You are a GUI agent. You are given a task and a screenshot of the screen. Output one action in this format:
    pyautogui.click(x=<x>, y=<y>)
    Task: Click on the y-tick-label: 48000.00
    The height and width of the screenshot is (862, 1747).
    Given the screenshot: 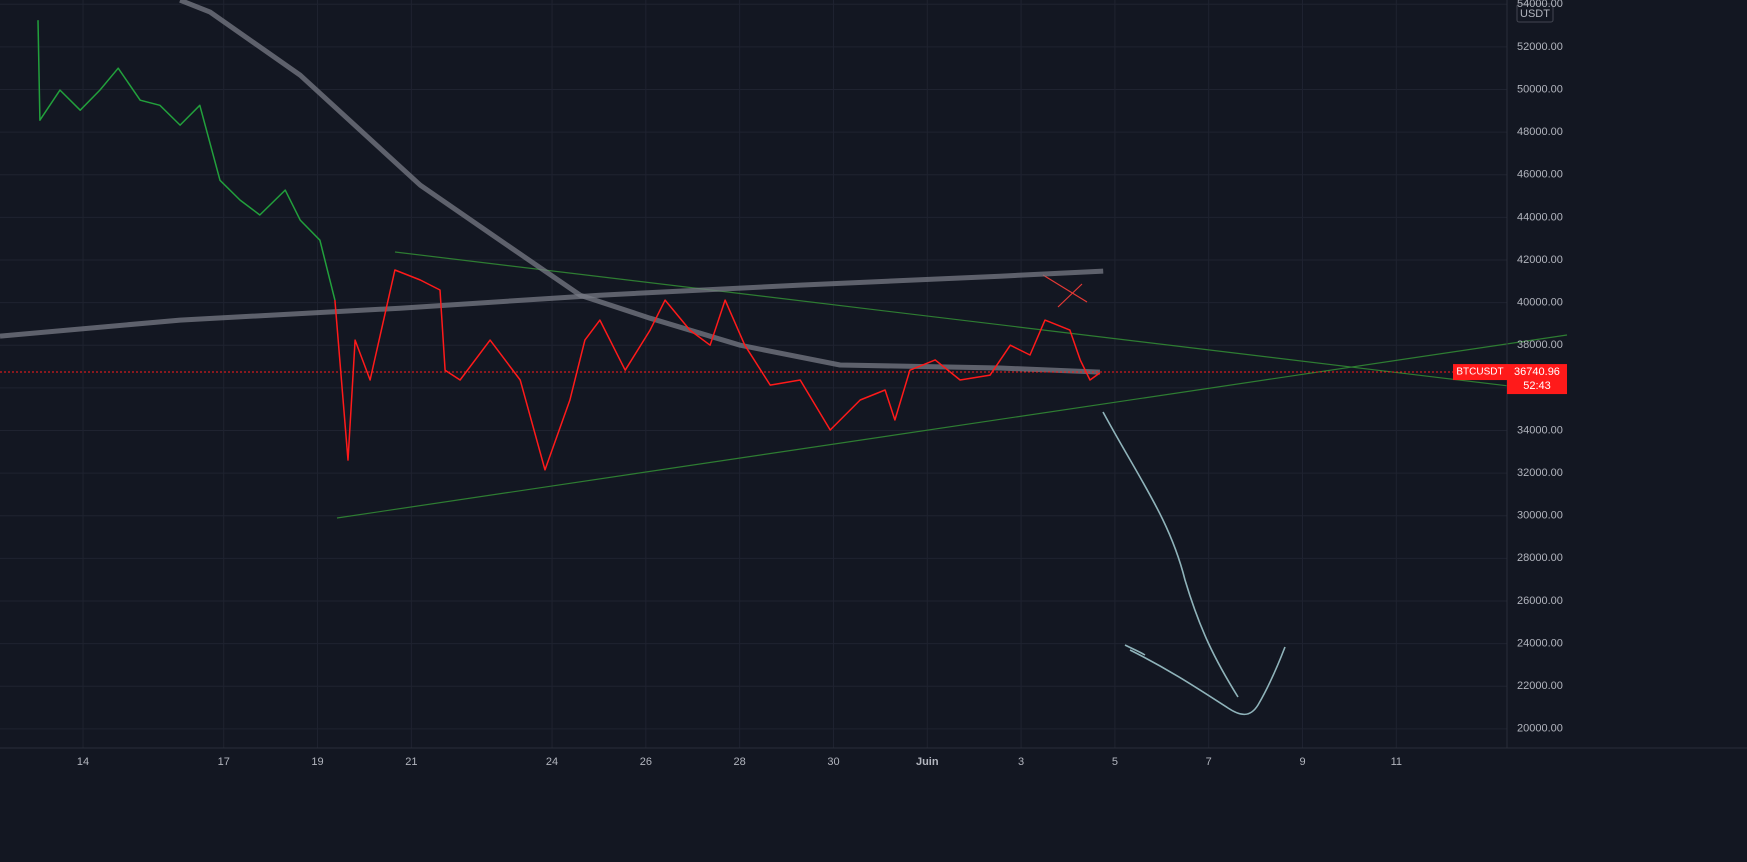 What is the action you would take?
    pyautogui.click(x=1540, y=132)
    